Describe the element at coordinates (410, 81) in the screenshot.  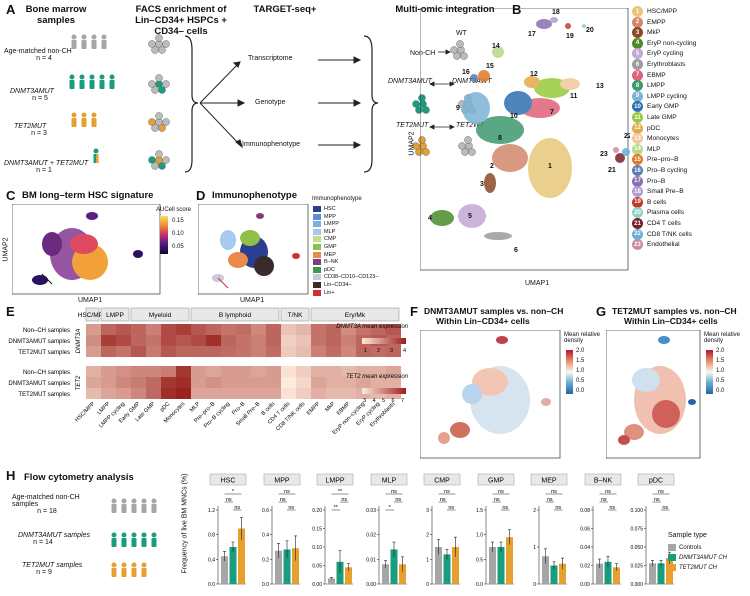
I see `integration-dnmt3a-mut: DNMT3AMUT` at that location.